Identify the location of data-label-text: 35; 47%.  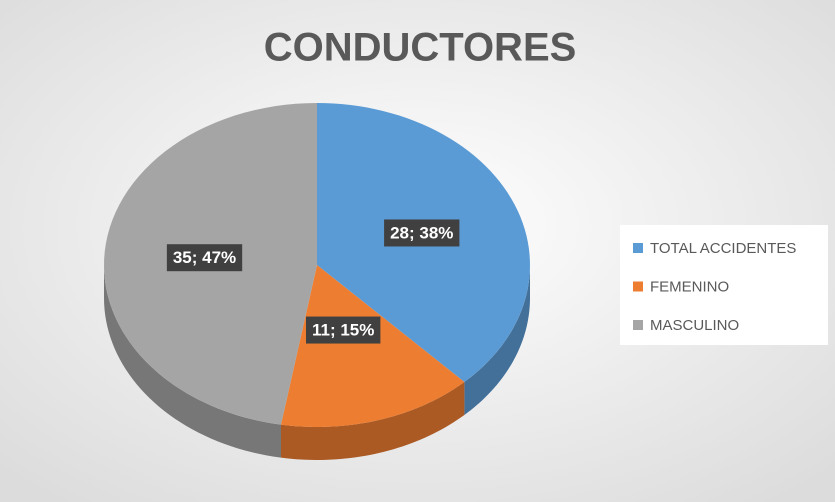
(204, 257).